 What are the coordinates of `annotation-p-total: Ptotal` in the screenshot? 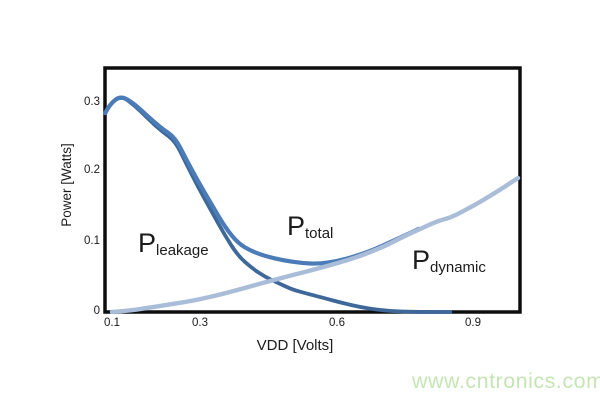 It's located at (310, 226).